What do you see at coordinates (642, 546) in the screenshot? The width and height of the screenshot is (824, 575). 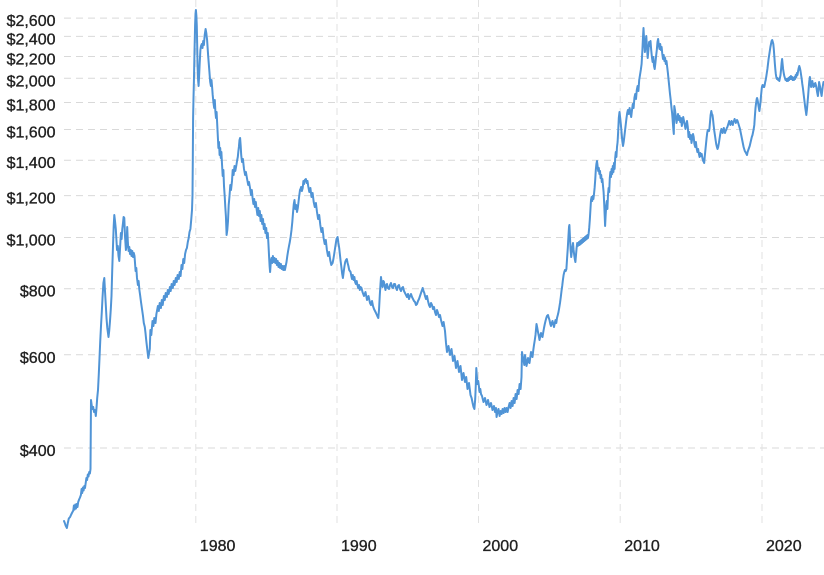 I see `svg-text: 2010` at bounding box center [642, 546].